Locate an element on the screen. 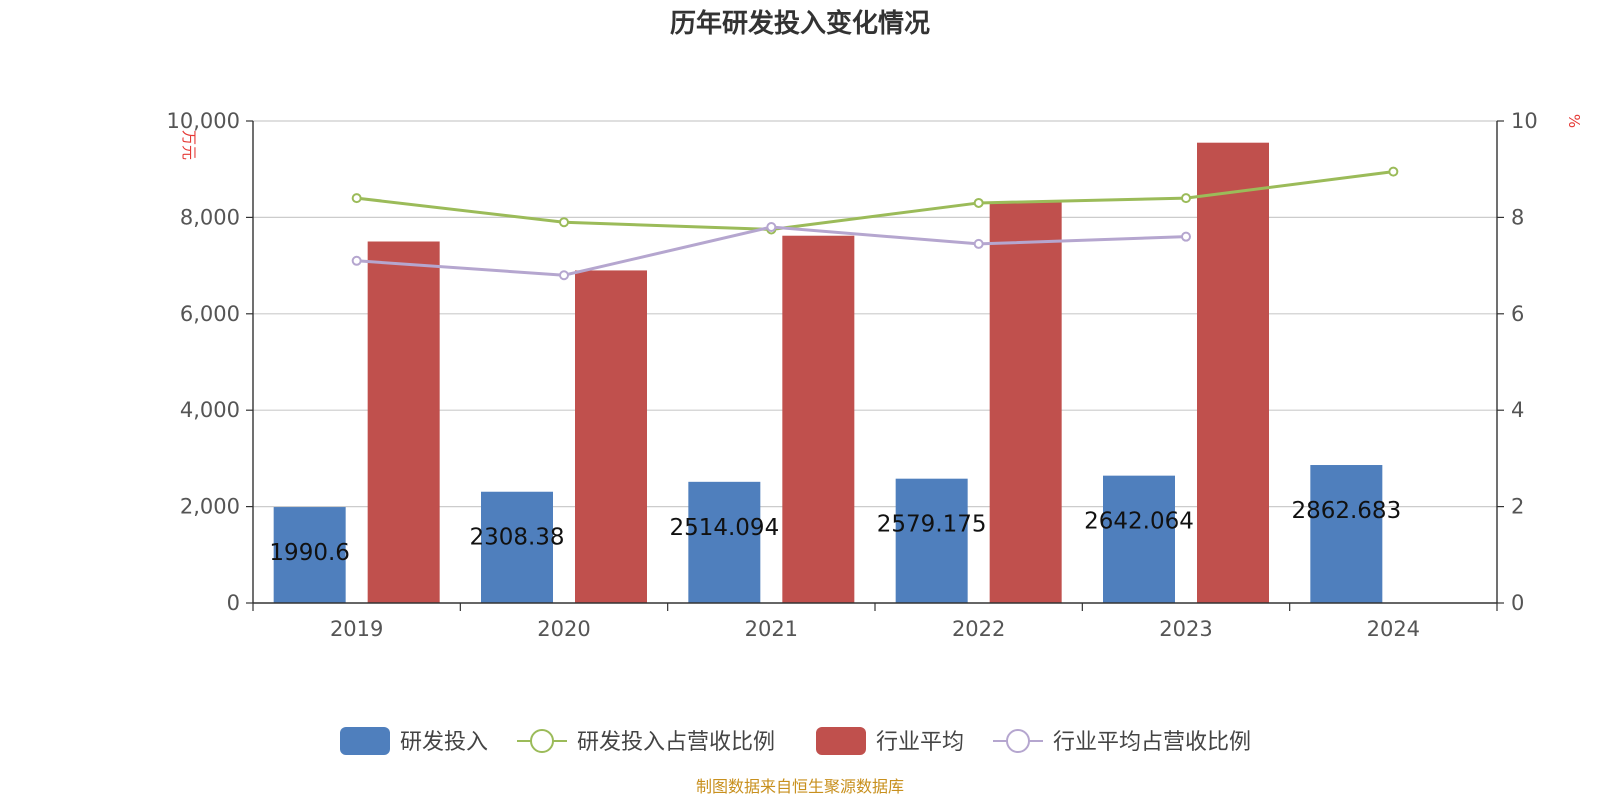  left-axis-tick-label: 4,000 is located at coordinates (210, 410).